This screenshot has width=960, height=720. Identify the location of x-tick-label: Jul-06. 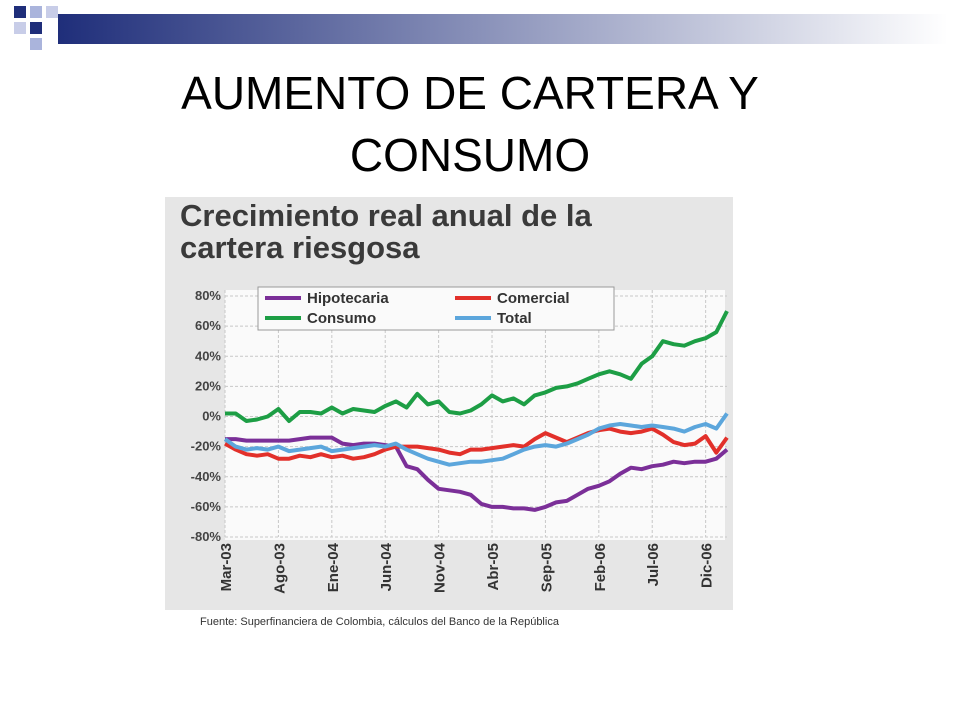
(653, 564).